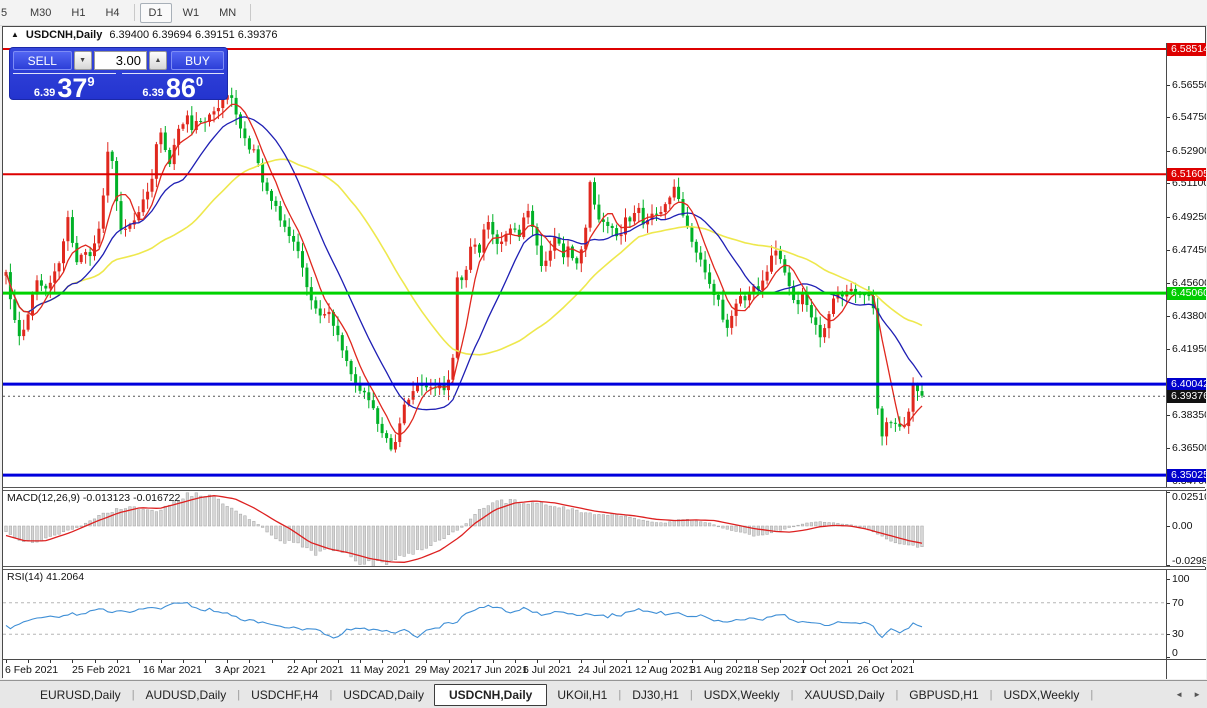 The image size is (1207, 708). I want to click on timeframe-toolbar: 5 M30 H1 H4 D1 W1 MN, so click(603, 13).